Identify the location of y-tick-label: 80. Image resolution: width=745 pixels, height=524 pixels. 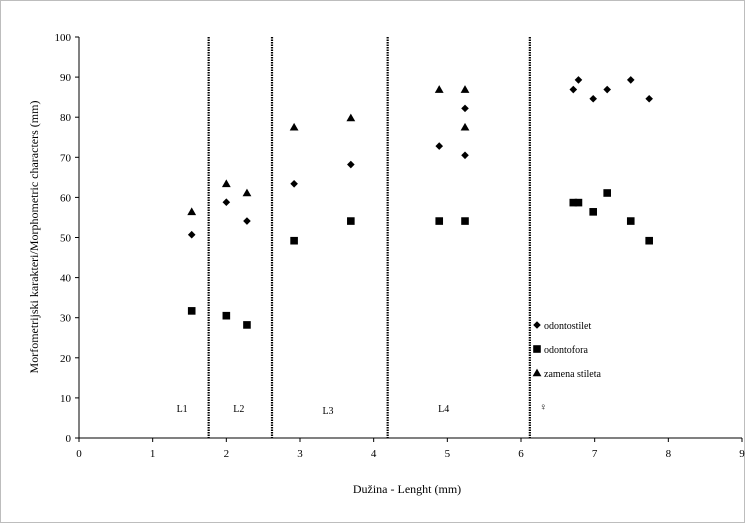
(66, 118).